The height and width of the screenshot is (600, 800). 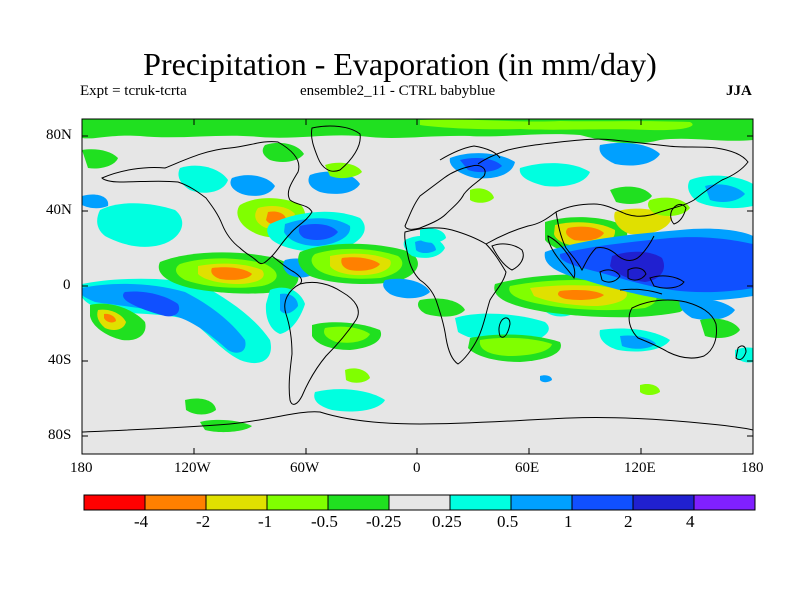 What do you see at coordinates (59, 135) in the screenshot?
I see `lat-tick-label: 80N` at bounding box center [59, 135].